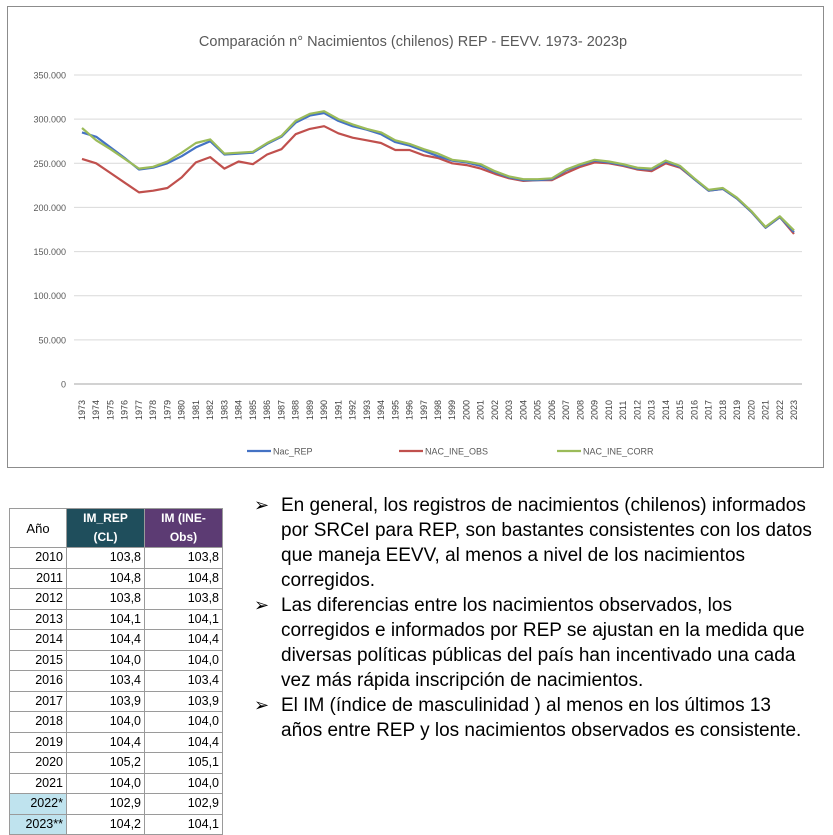 The height and width of the screenshot is (835, 833). Describe the element at coordinates (623, 410) in the screenshot. I see `x-tick-label: 2011` at that location.